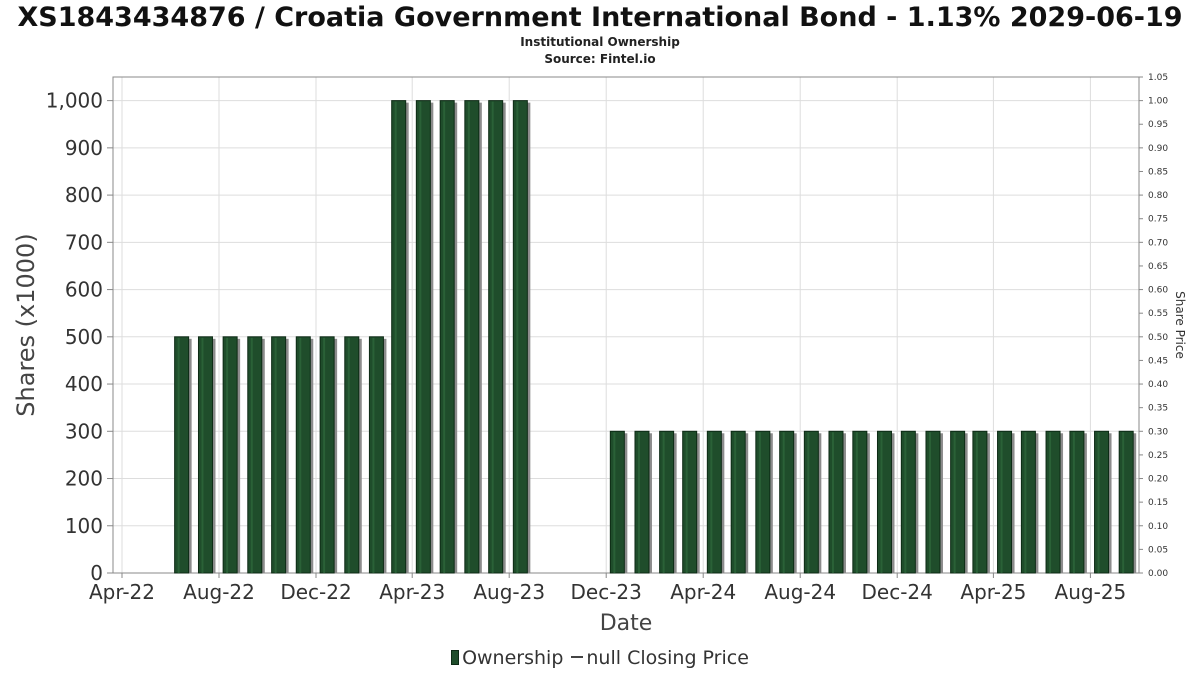 Image resolution: width=1200 pixels, height=675 pixels. I want to click on y-axis-ticks: 0 100 200 300 400 500 600 700 800 900 1,000, so click(79, 337).